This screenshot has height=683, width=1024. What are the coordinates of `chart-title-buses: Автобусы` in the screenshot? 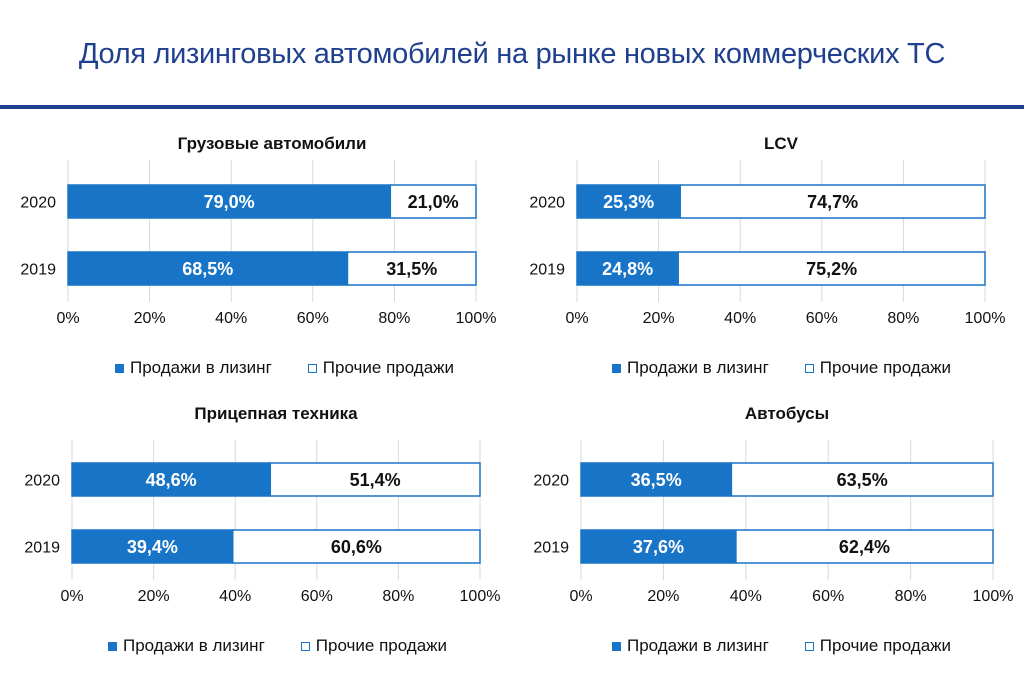 It's located at (787, 413).